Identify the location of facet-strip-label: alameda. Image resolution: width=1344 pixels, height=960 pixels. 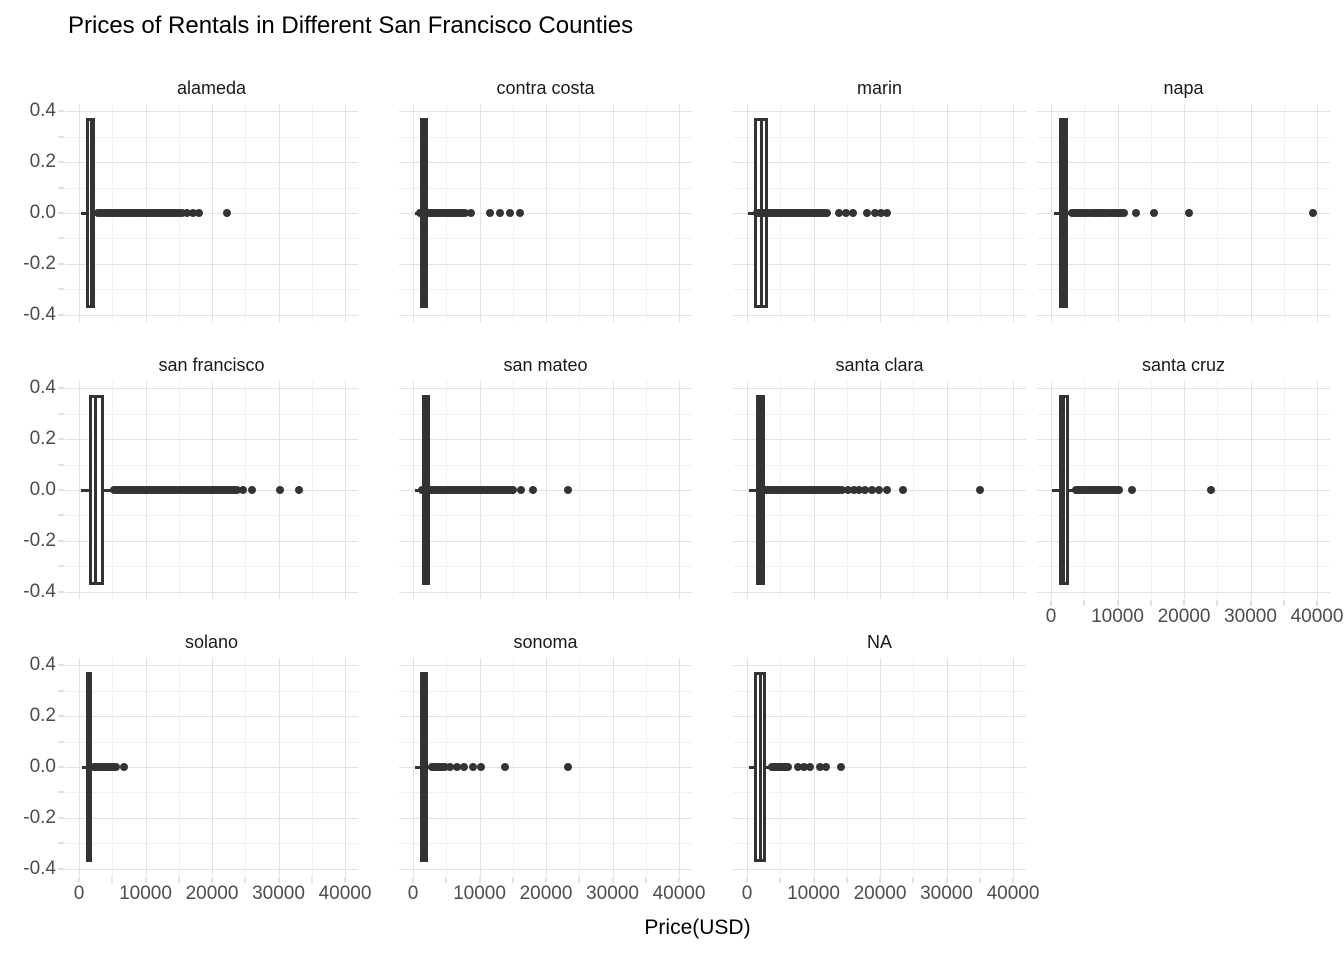
(211, 88).